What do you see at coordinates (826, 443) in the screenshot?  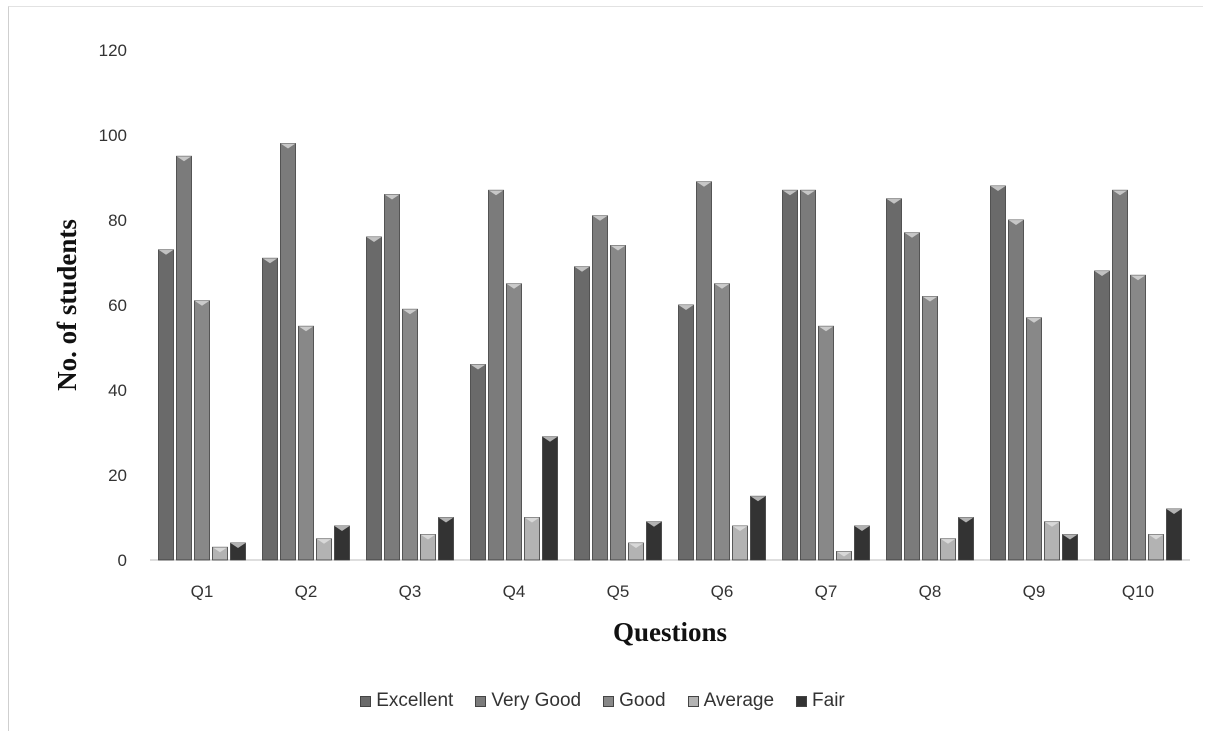 I see `bar-good-q7` at bounding box center [826, 443].